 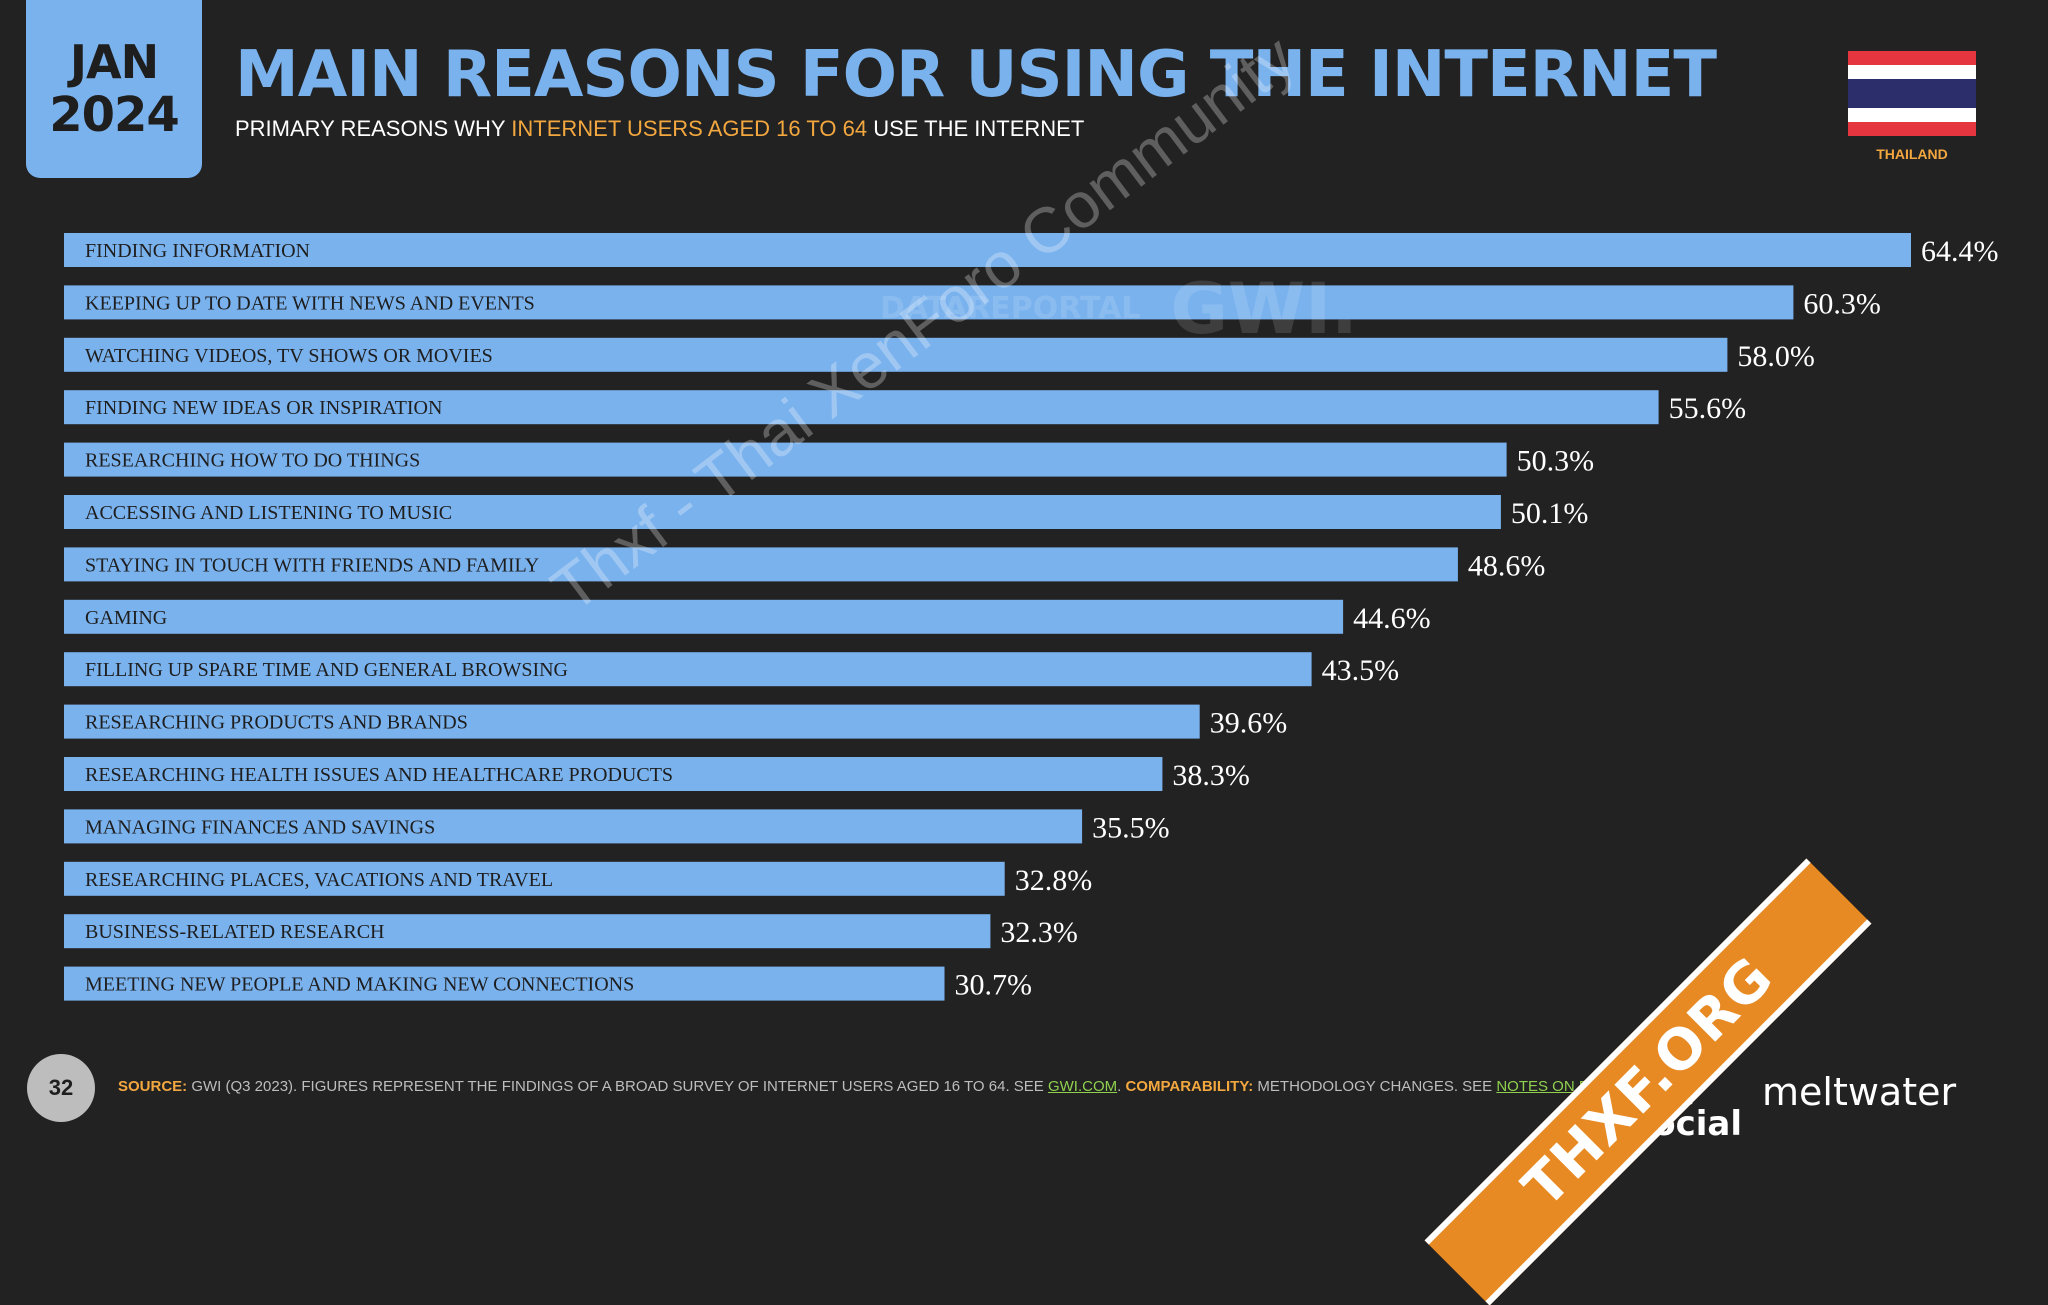 I want to click on bar-label-1: FINDING INFORMATION, so click(x=197, y=251).